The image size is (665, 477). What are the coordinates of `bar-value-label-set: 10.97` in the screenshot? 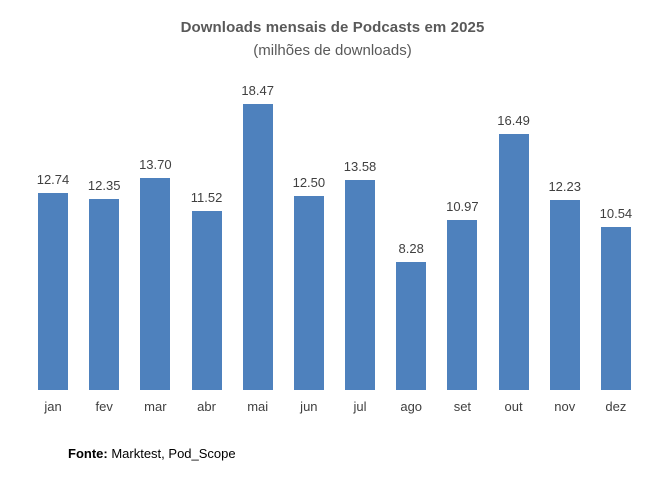 It's located at (462, 206).